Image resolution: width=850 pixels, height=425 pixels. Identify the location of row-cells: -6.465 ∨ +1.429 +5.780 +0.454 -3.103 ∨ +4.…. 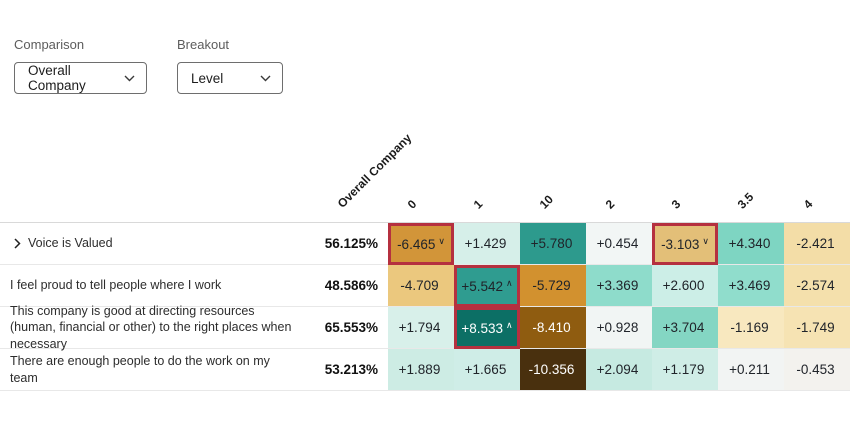
(619, 244).